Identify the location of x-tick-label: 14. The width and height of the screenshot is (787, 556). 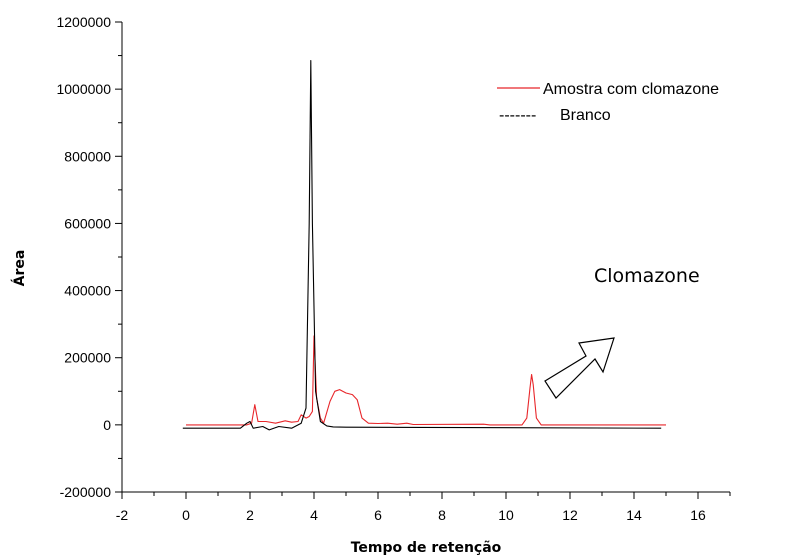
(634, 515).